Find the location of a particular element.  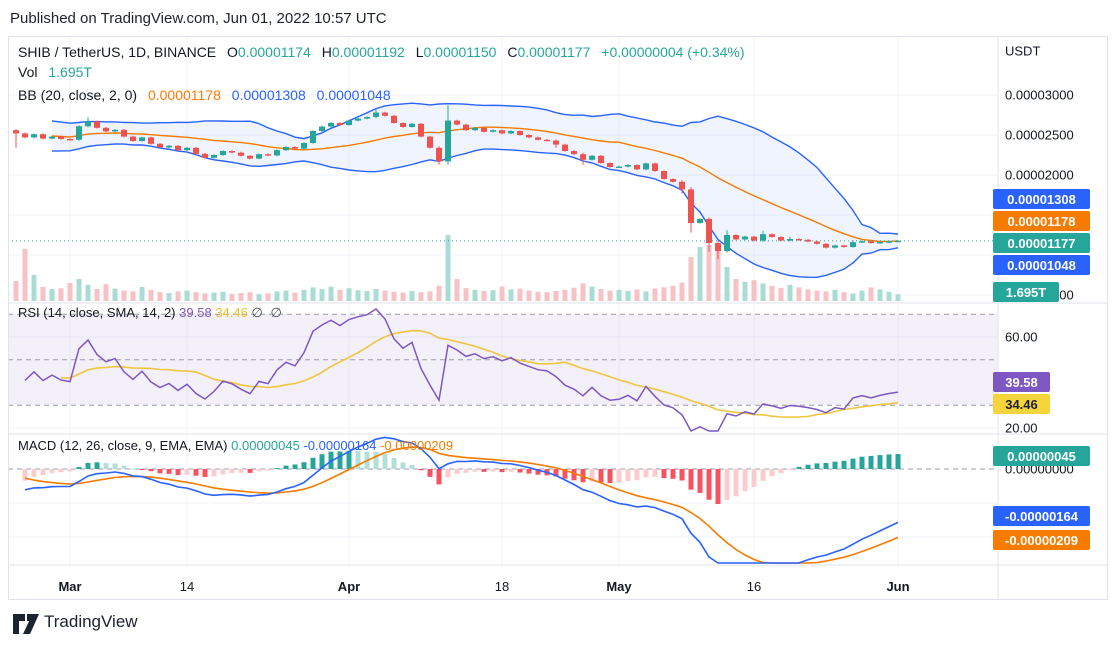

macd-signal-badge: -0.00000209 is located at coordinates (1041, 540).